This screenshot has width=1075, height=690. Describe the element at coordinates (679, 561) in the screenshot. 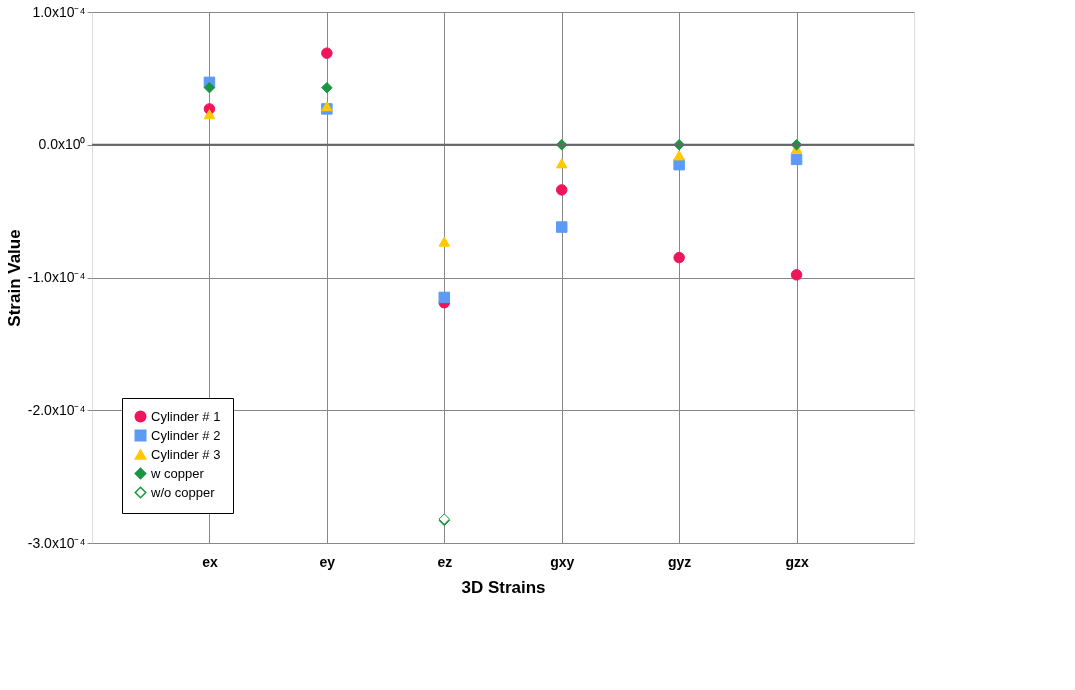

I see `x-tick-label: gyz` at that location.